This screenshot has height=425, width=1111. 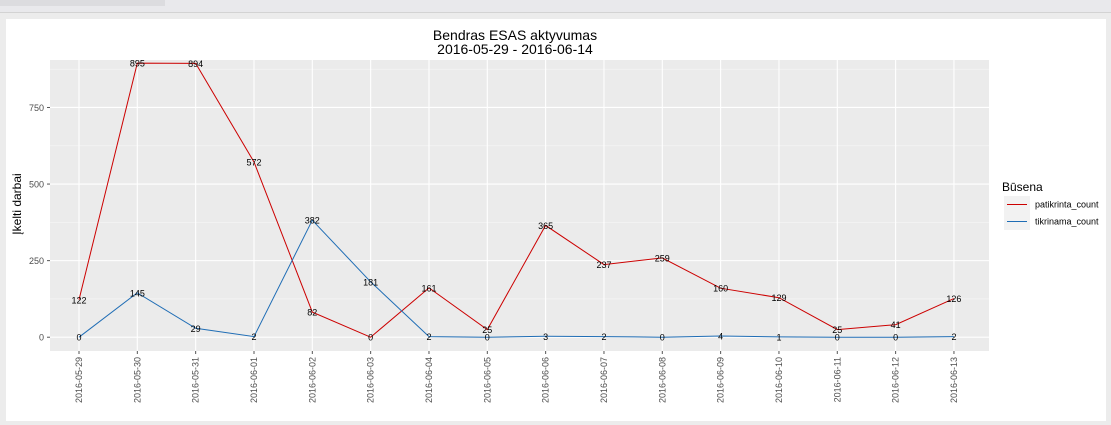 I want to click on data-label: 259, so click(x=662, y=258).